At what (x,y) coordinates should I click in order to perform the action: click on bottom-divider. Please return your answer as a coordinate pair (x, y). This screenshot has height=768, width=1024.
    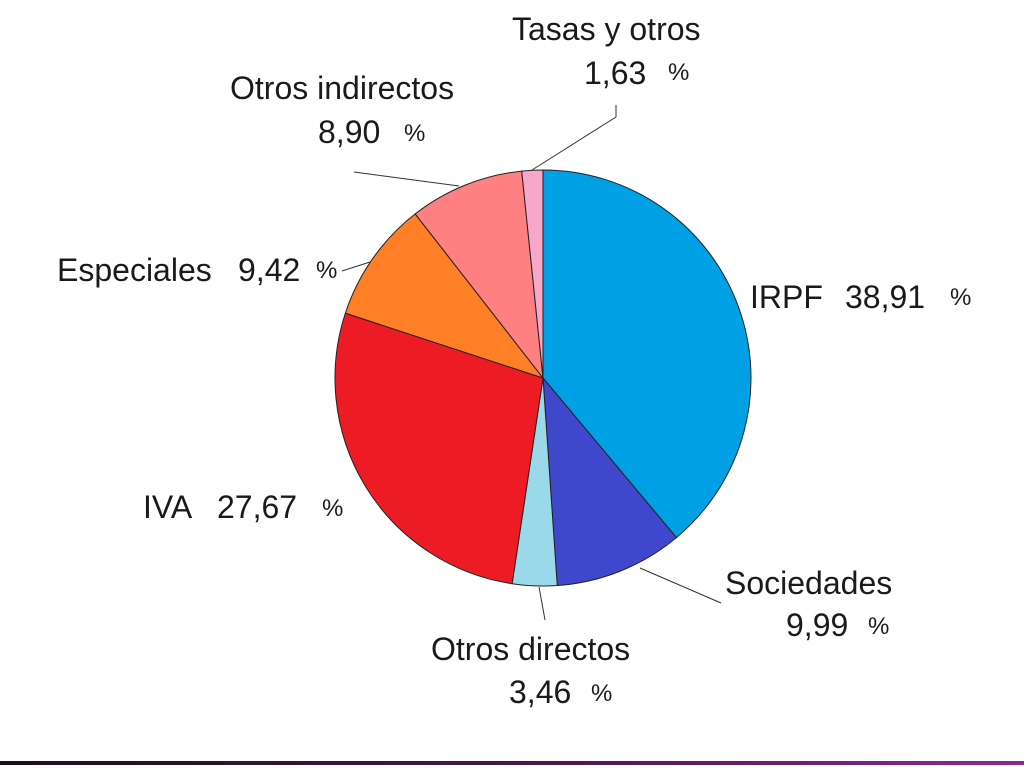
    Looking at the image, I should click on (512, 763).